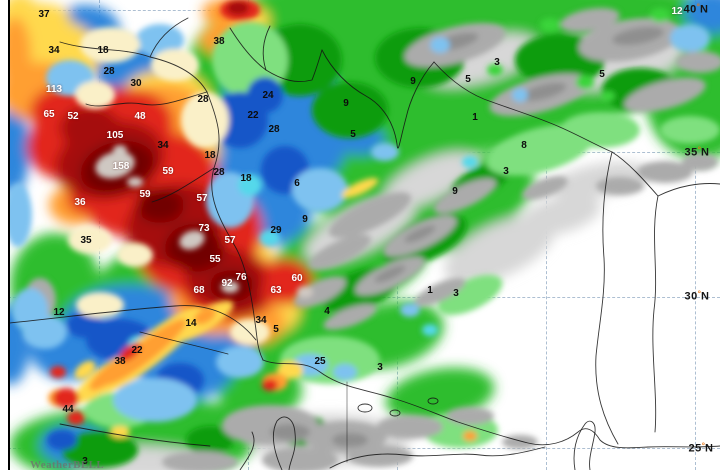 Image resolution: width=720 pixels, height=470 pixels. Describe the element at coordinates (49, 114) in the screenshot. I see `precip-value: 65` at that location.